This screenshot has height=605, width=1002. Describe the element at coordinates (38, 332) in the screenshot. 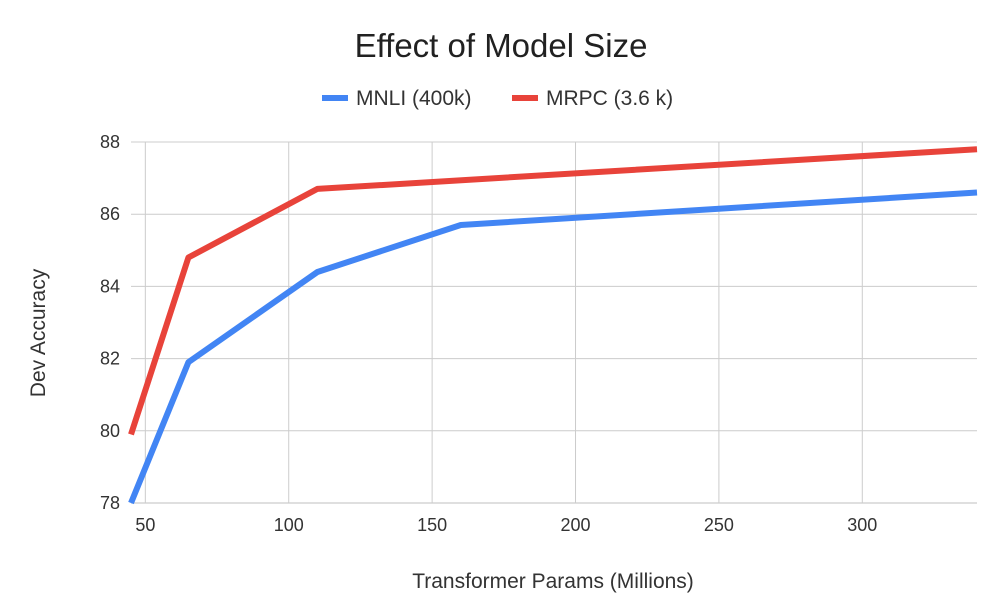

I see `y-axis-label: Dev Accuracy` at that location.